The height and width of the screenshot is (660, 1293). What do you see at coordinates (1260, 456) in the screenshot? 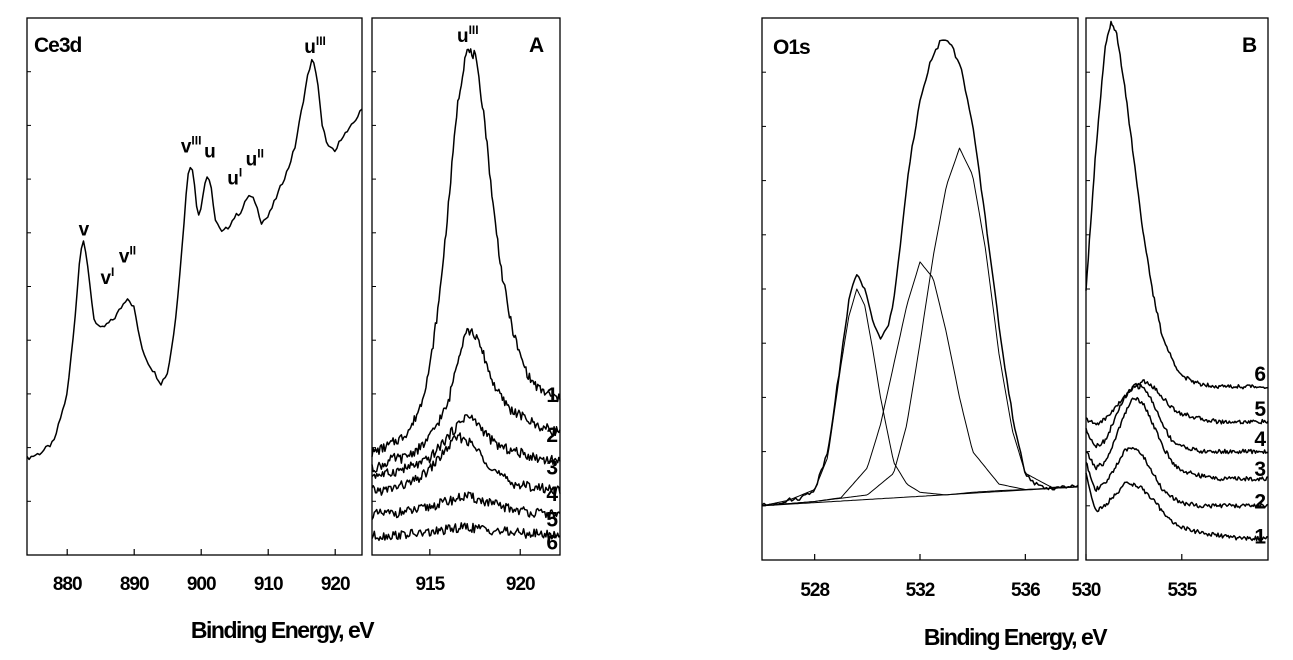
I see `curve-label-group-o1s-series: 6 5 4 3 2 1` at bounding box center [1260, 456].